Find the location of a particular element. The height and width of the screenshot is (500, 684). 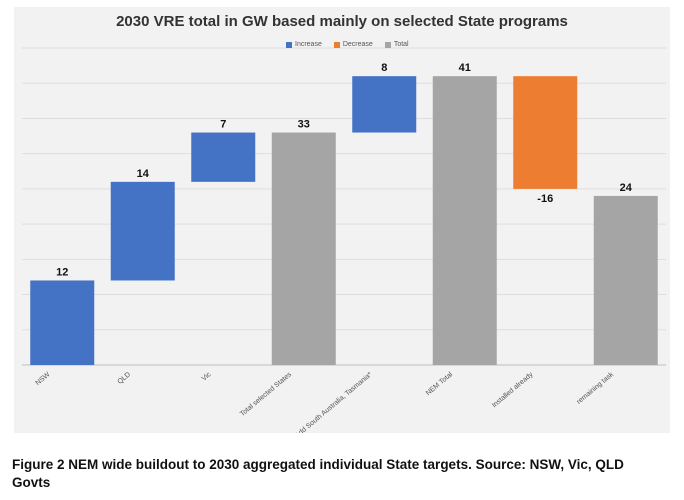

data-label: 33 is located at coordinates (304, 125).